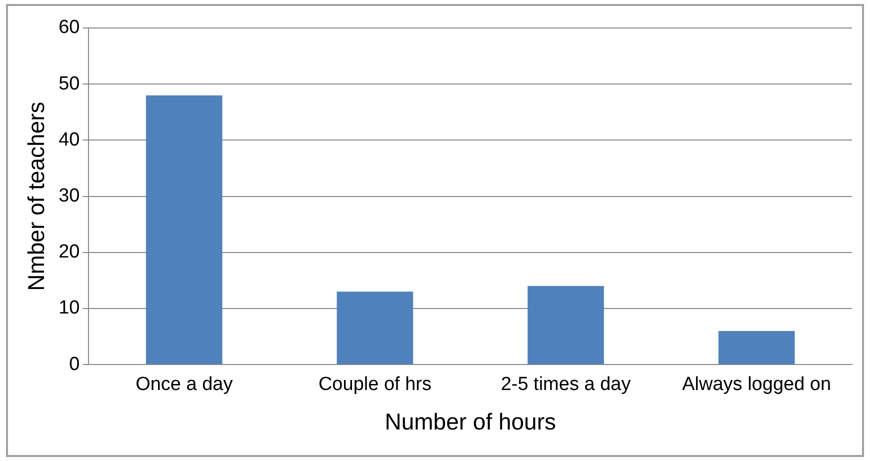 The height and width of the screenshot is (461, 870). What do you see at coordinates (566, 385) in the screenshot?
I see `x-tick-label: 2-5 times a day` at bounding box center [566, 385].